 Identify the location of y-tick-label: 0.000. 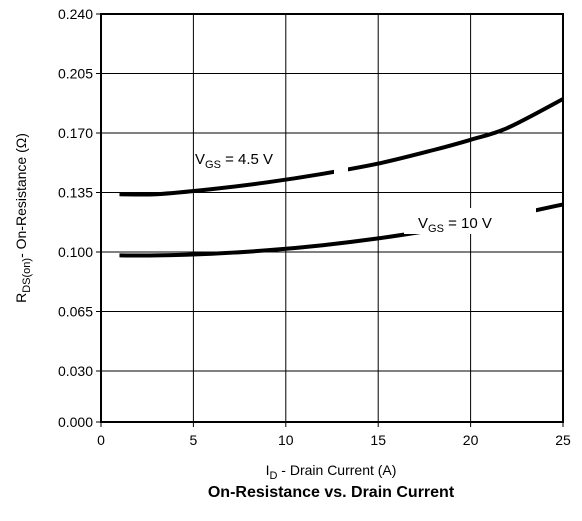
(75, 422).